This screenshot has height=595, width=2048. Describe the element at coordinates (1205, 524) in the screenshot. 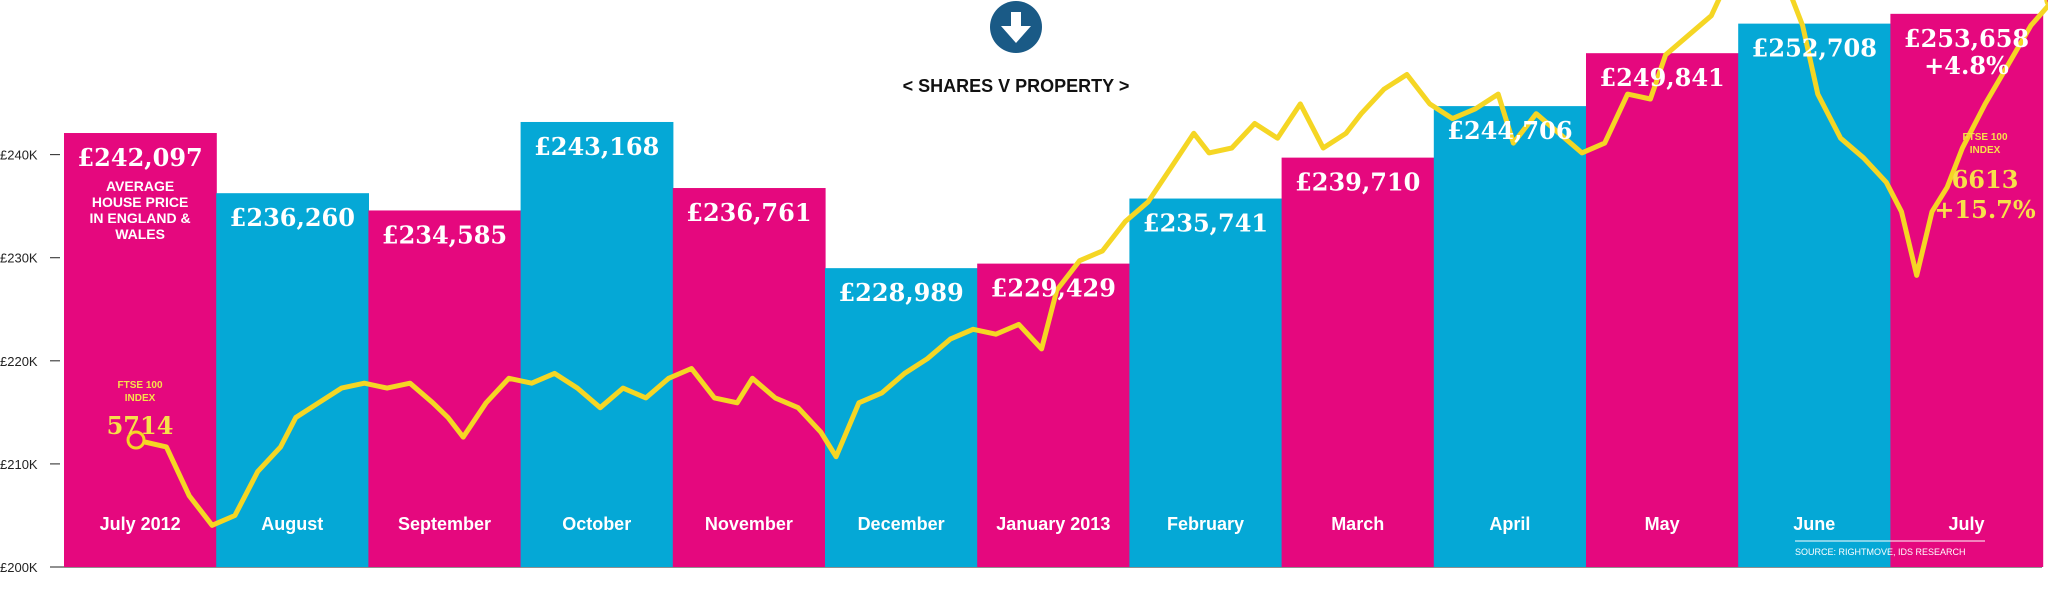

I see `month-label: February` at that location.